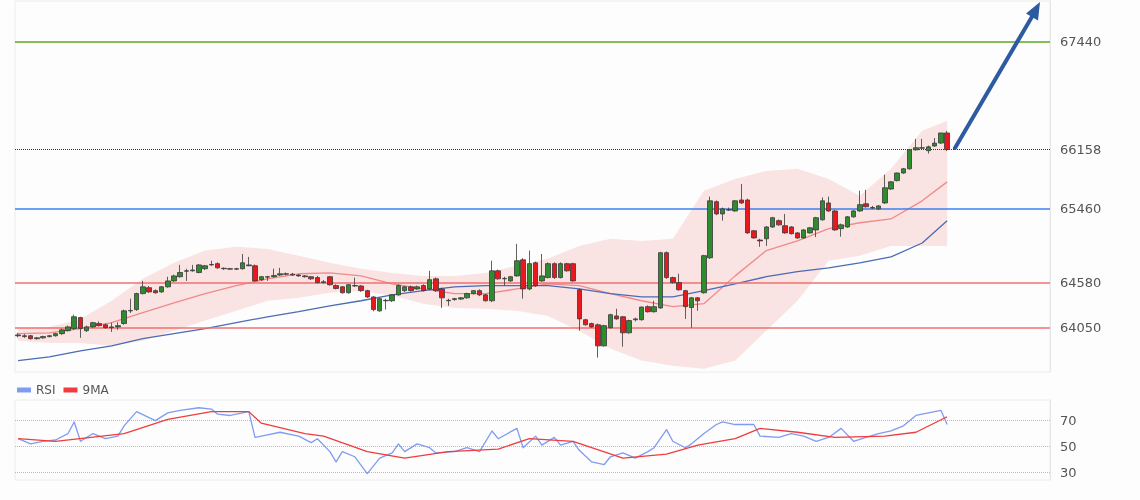 Image resolution: width=1140 pixels, height=500 pixels. Describe the element at coordinates (1081, 283) in the screenshot. I see `y-tick-label: 64580` at that location.